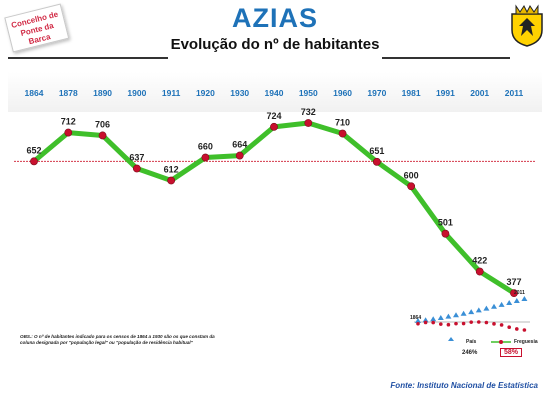  I want to click on data-label: 501, so click(445, 223).